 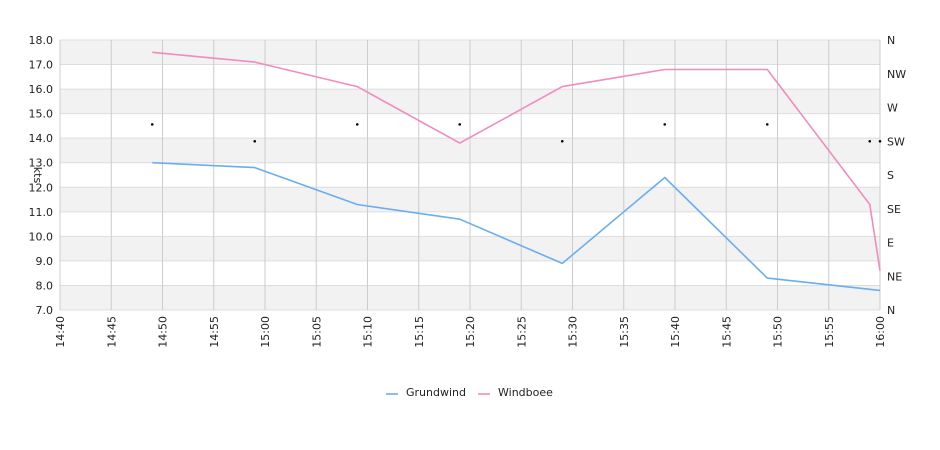 I want to click on legend: Grundwind Windboee, so click(x=469, y=392).